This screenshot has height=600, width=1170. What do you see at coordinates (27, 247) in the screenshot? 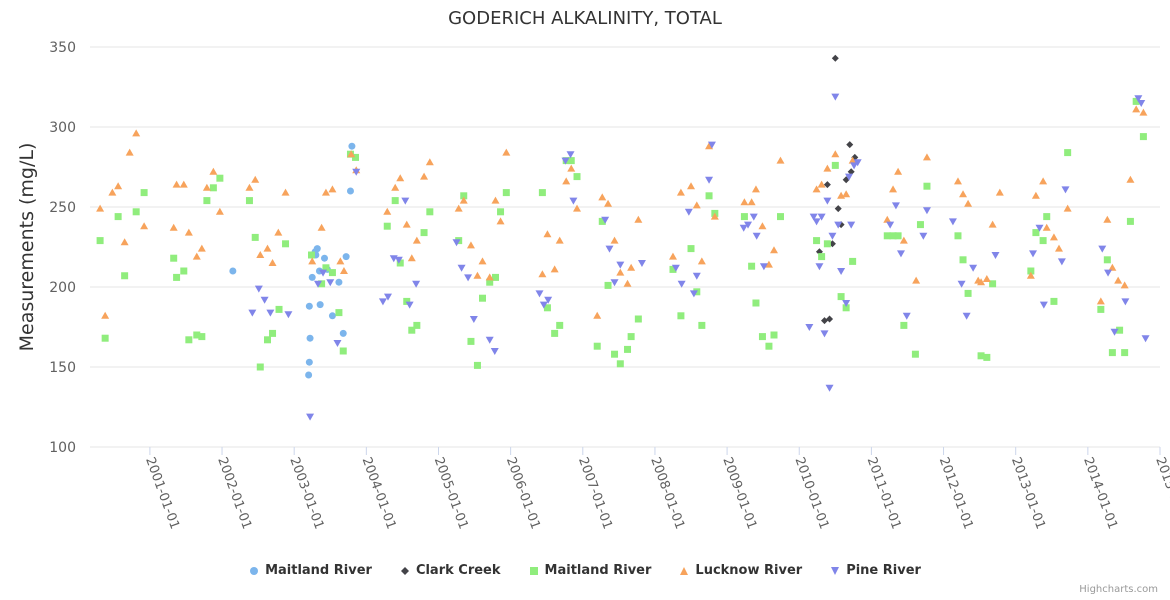
I see `y-axis-title: Measurements (mg/L)` at bounding box center [27, 247].